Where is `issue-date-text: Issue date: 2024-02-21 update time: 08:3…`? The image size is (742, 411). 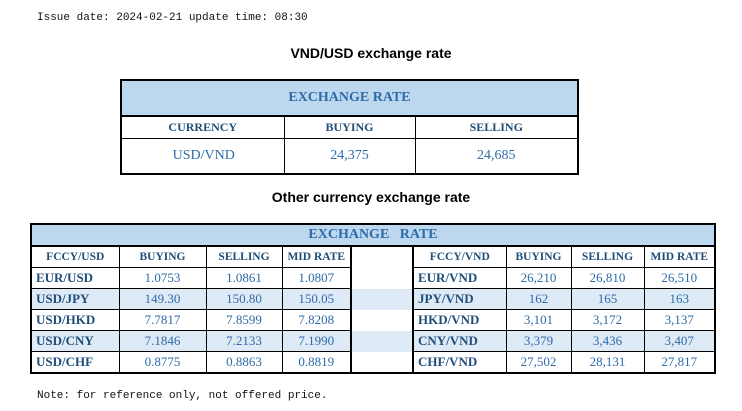 issue-date-text: Issue date: 2024-02-21 update time: 08:3… is located at coordinates (172, 18).